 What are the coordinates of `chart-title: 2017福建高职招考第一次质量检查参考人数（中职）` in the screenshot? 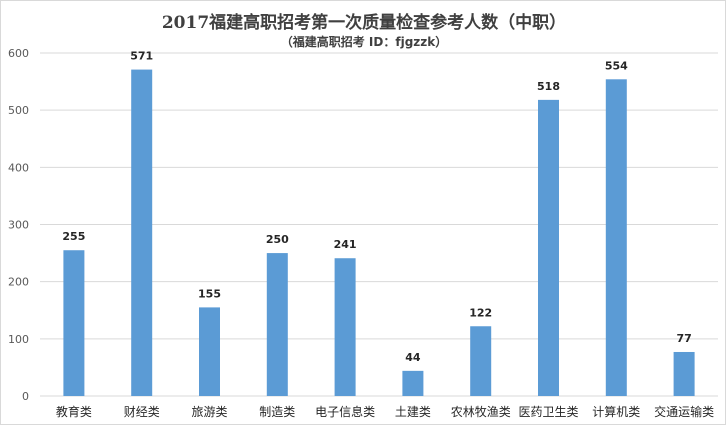 It's located at (364, 23).